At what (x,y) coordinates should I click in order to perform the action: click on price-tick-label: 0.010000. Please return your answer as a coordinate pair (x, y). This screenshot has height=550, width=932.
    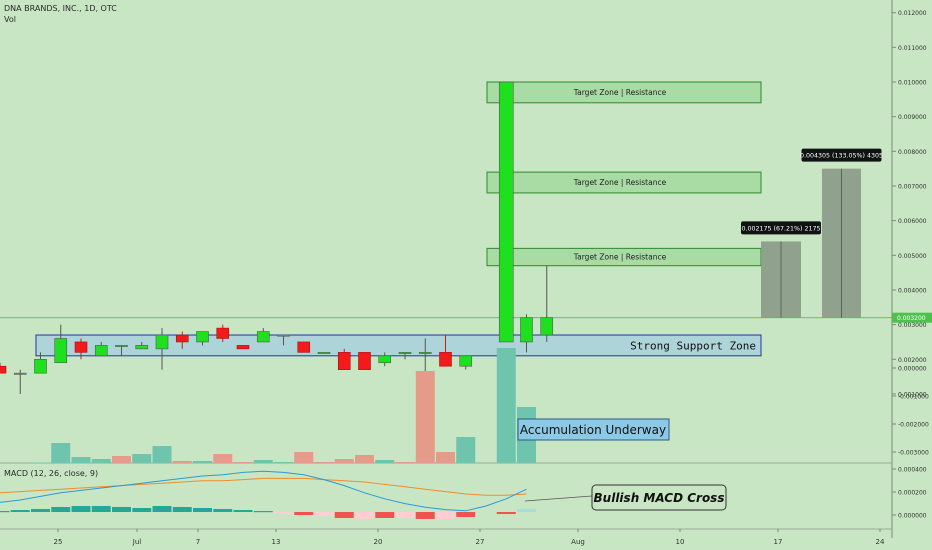
    Looking at the image, I should click on (912, 83).